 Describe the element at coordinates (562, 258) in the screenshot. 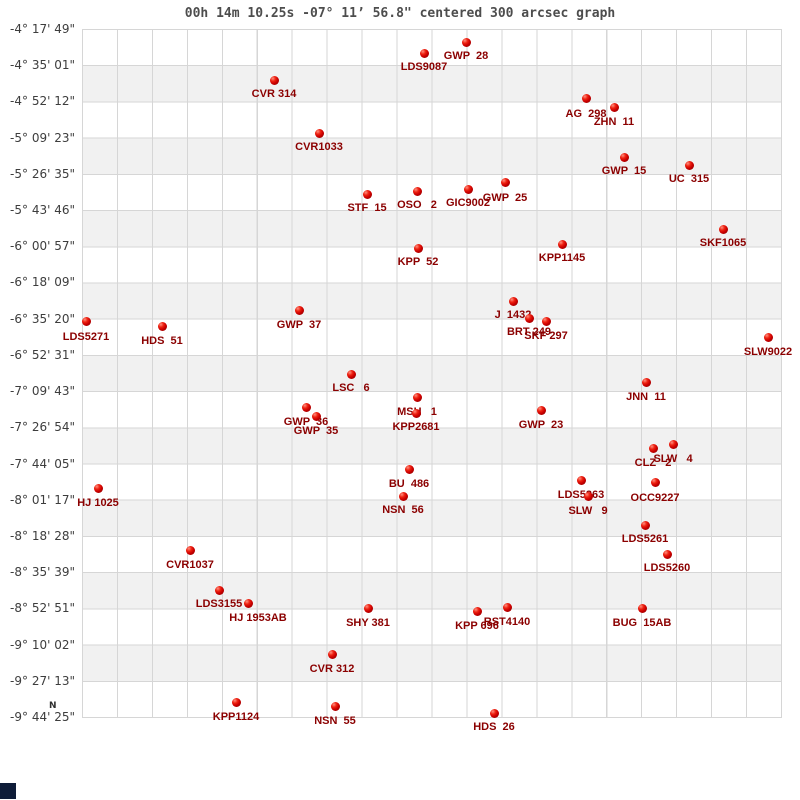

I see `star-label: KPP1145` at that location.